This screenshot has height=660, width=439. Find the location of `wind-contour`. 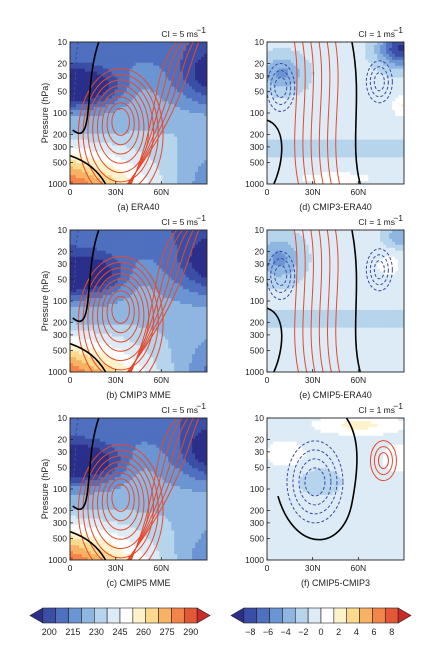

wind-contour is located at coordinates (154, 113).